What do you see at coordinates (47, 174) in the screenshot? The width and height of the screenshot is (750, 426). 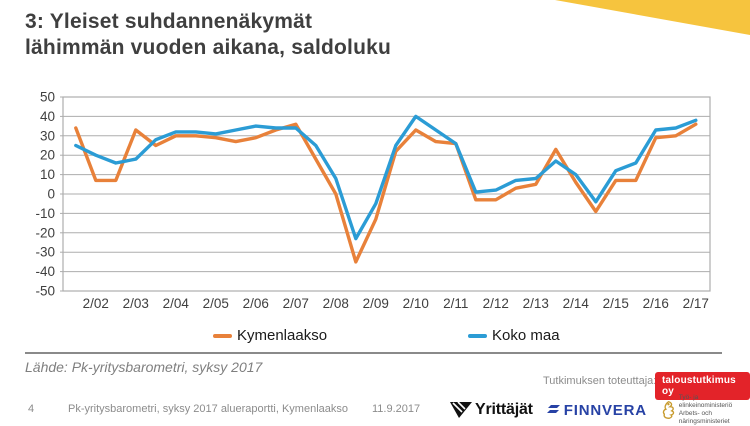 I see `y-axis-label: 10` at bounding box center [47, 174].